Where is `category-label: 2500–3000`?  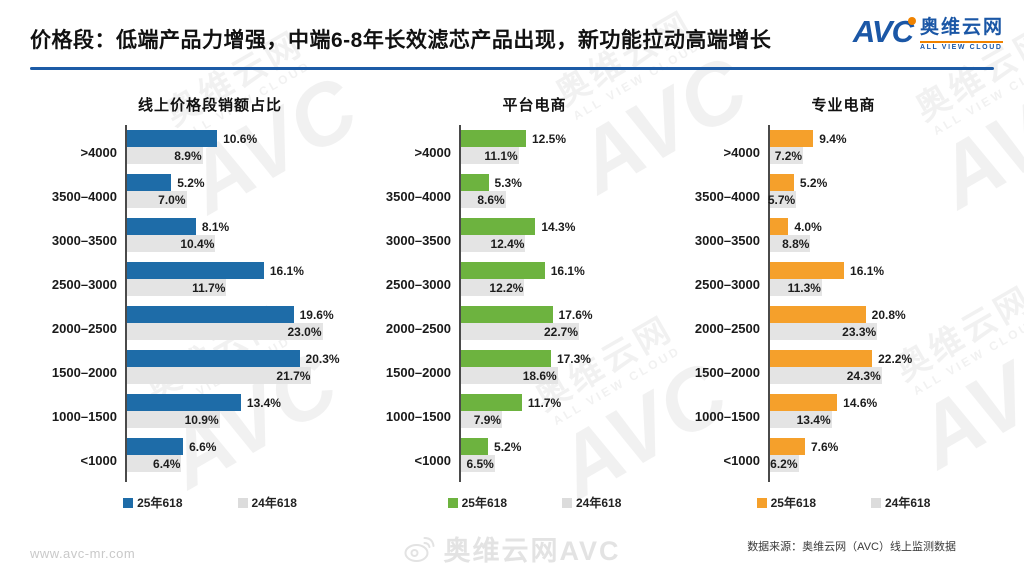
category-label: 2500–3000 is located at coordinates (84, 284).